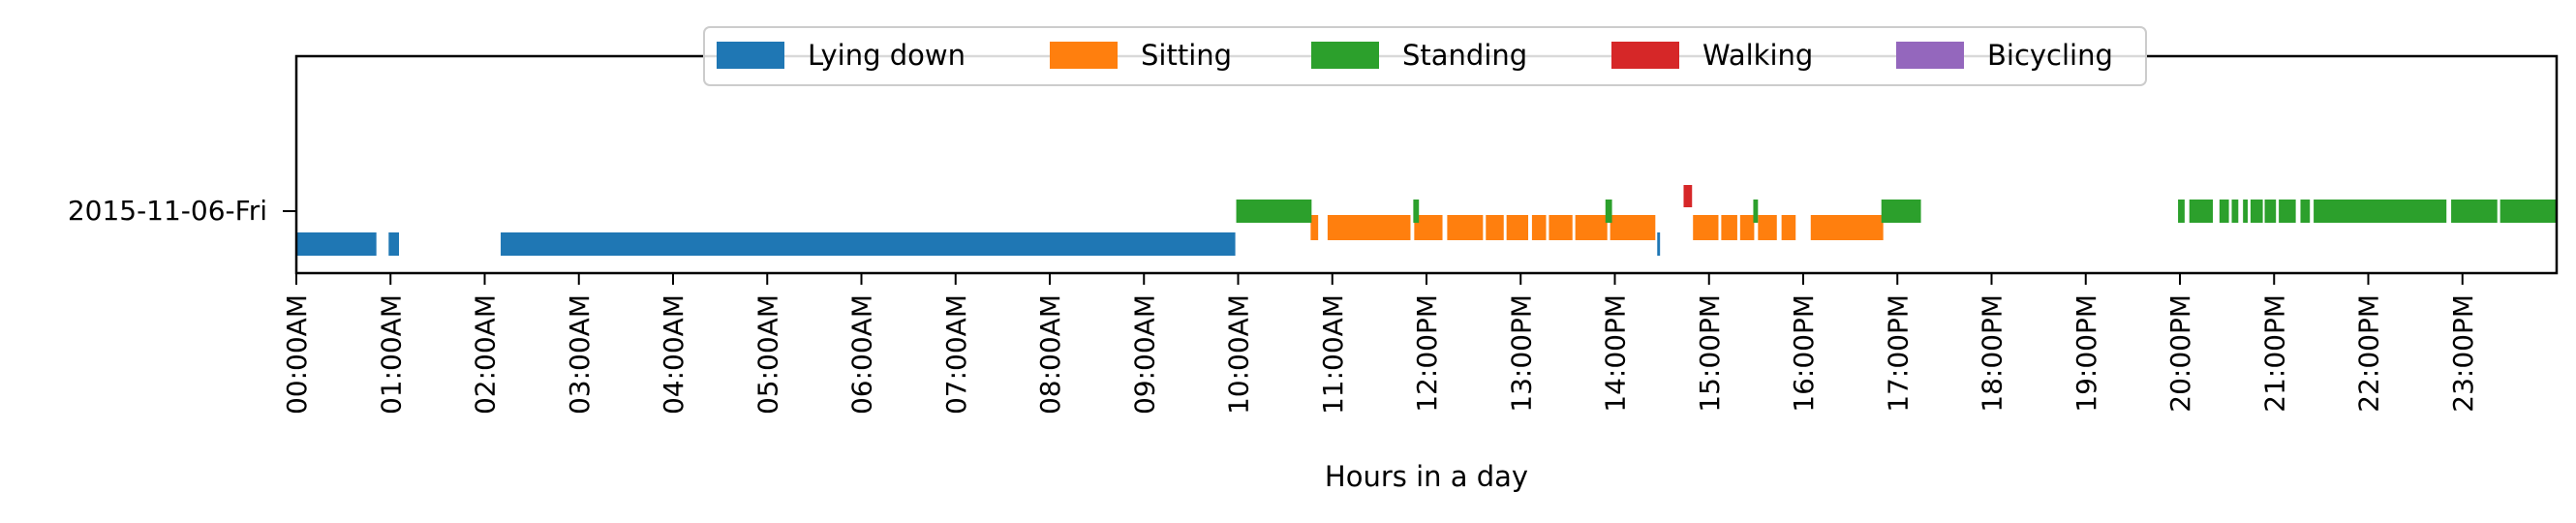 This screenshot has width=2576, height=523. What do you see at coordinates (1757, 55) in the screenshot?
I see `legend-label: Walking` at bounding box center [1757, 55].